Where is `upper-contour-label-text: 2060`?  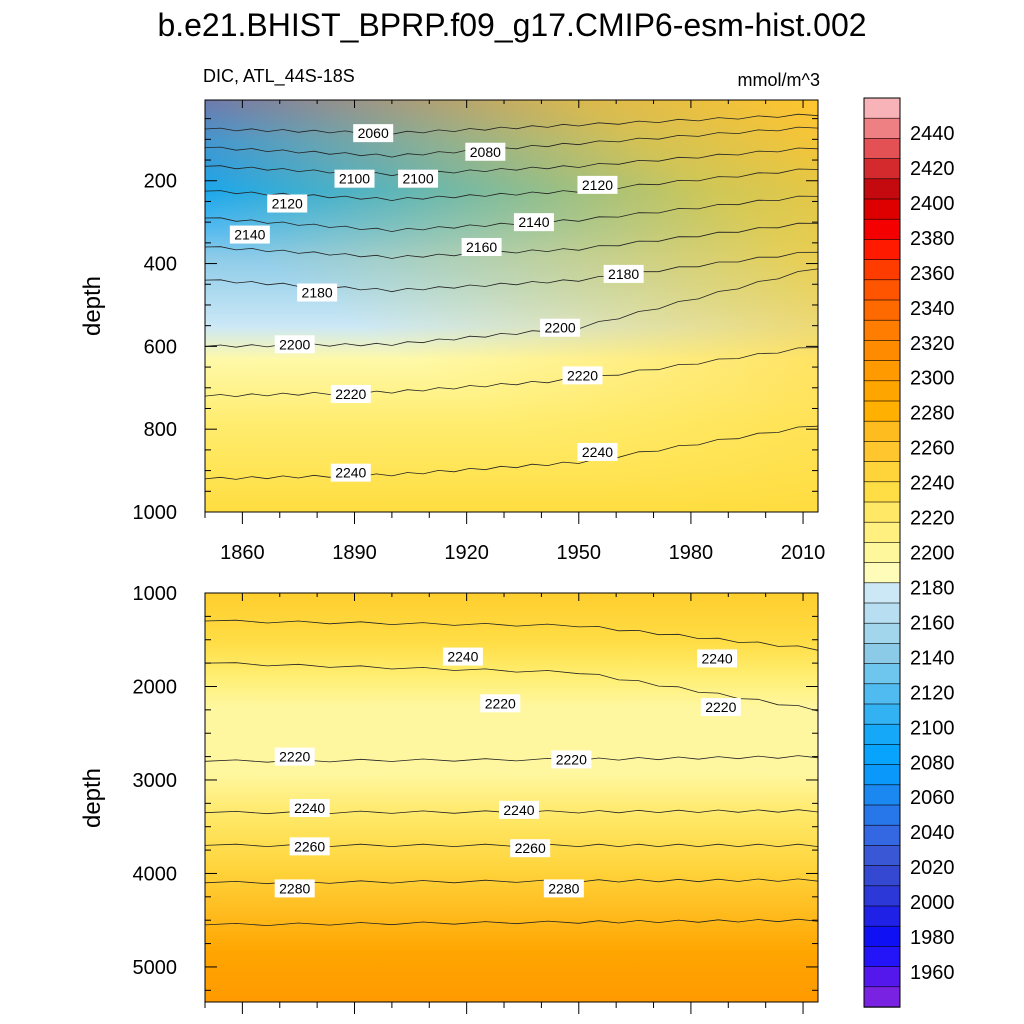
upper-contour-label-text: 2060 is located at coordinates (373, 133).